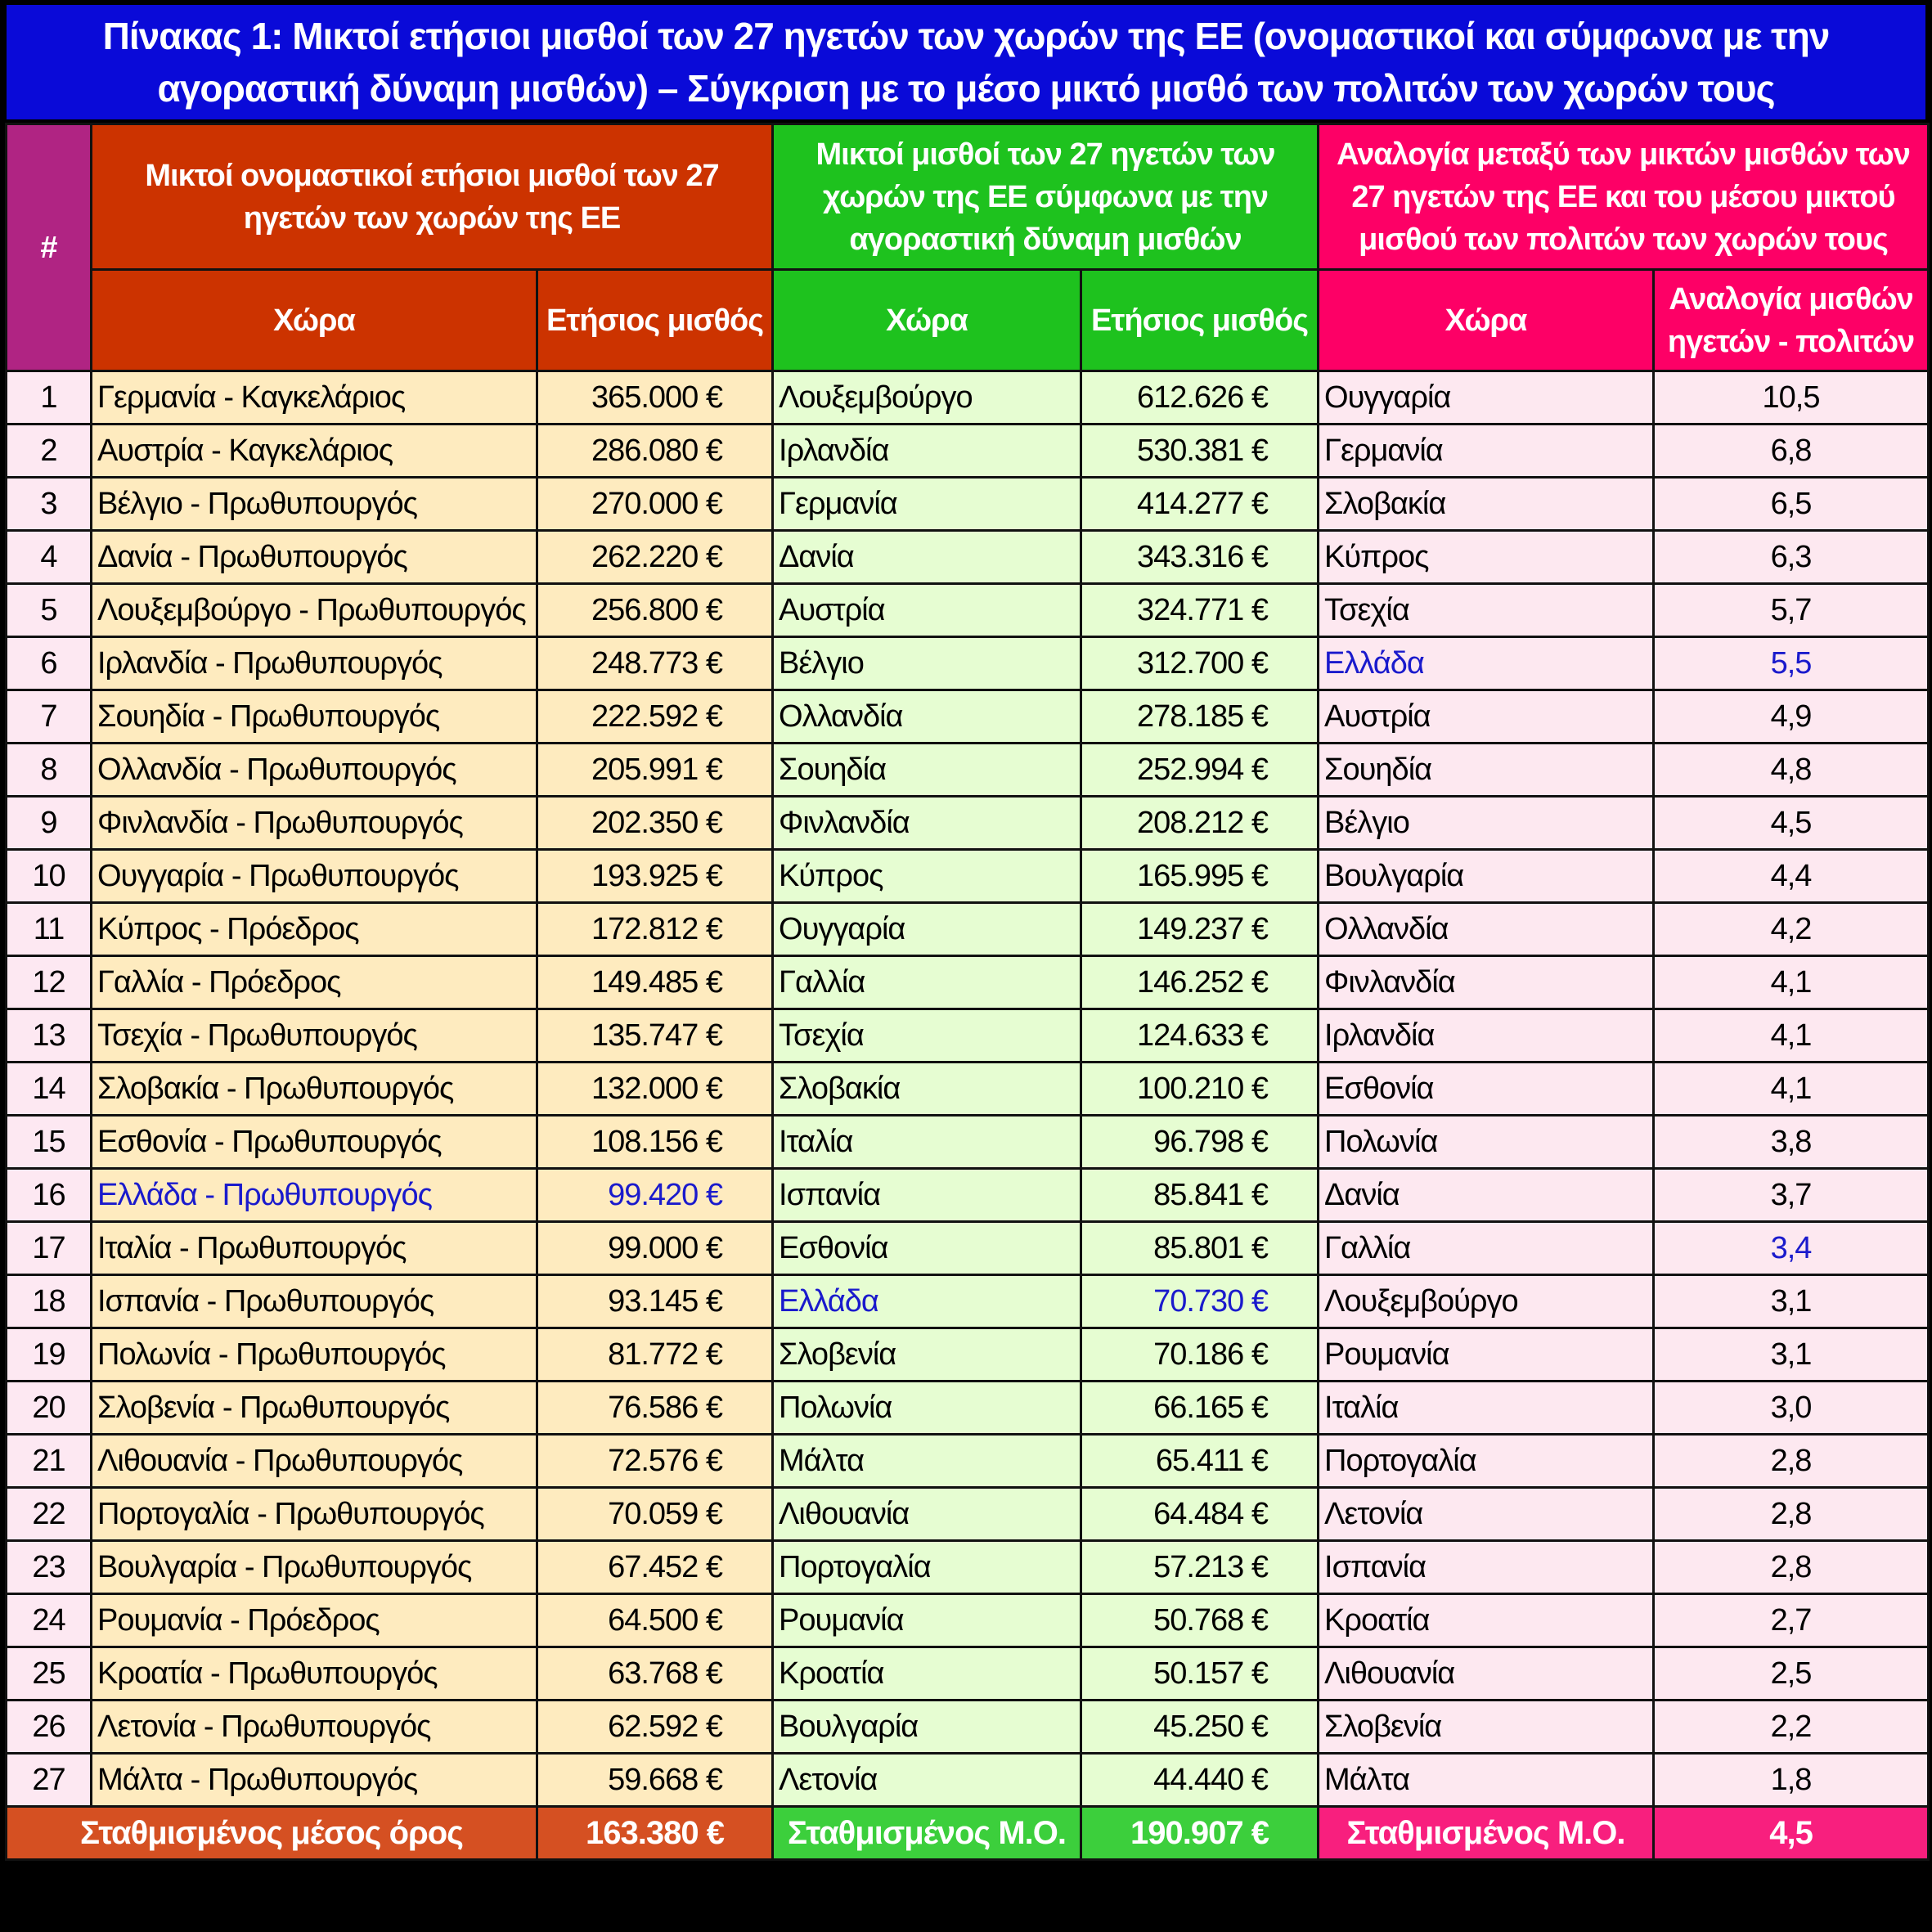 The image size is (1932, 1932). What do you see at coordinates (314, 1567) in the screenshot?
I see `leader-country: Βουλγαρία - Πρωθυπουργός` at bounding box center [314, 1567].